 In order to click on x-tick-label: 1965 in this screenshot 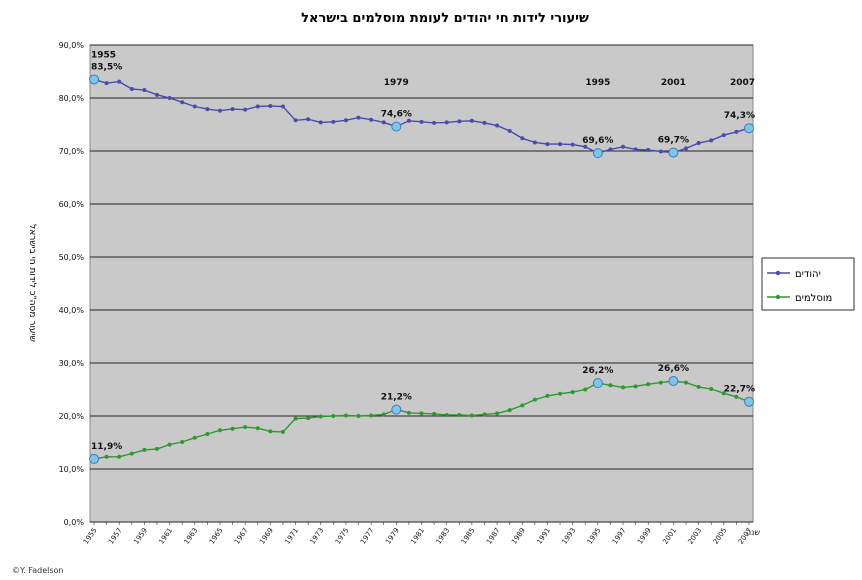, I will do `click(216, 536)`.